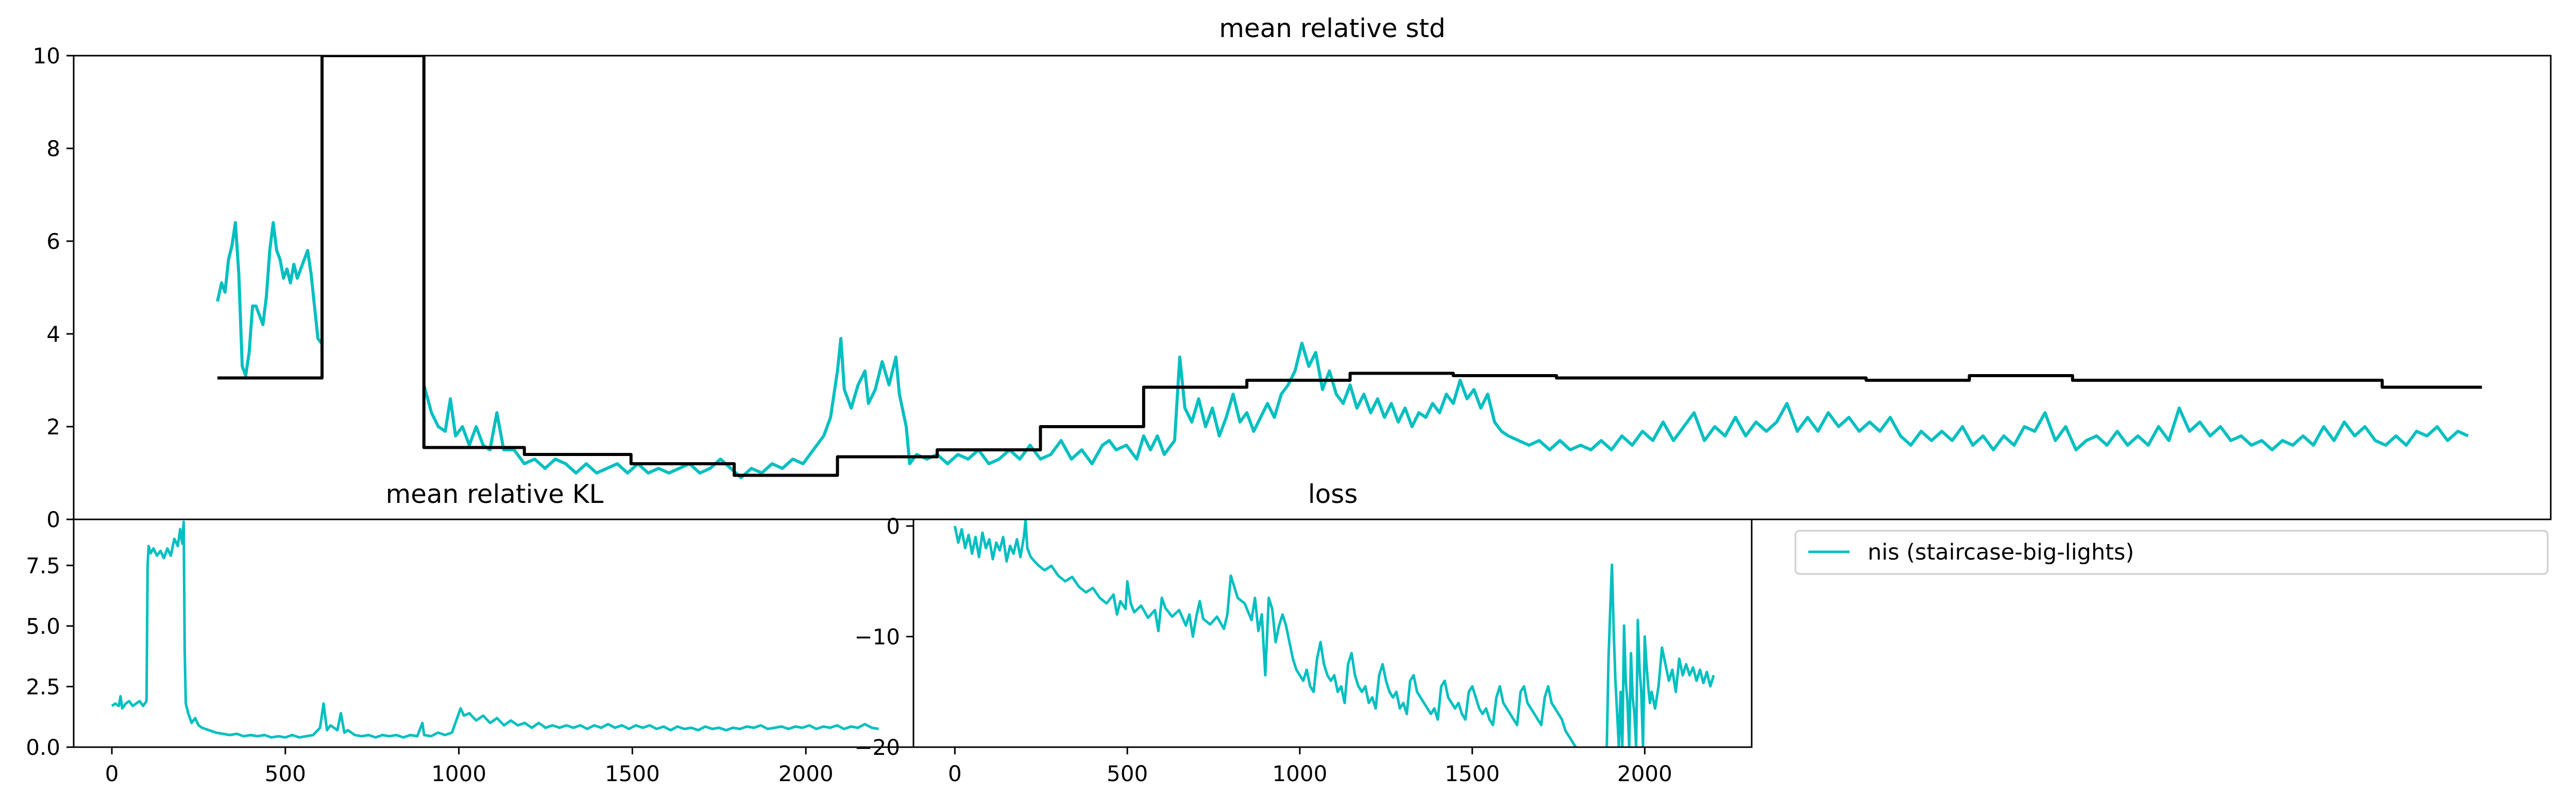  What do you see at coordinates (53, 519) in the screenshot?
I see `std-ytick-label: 0` at bounding box center [53, 519].